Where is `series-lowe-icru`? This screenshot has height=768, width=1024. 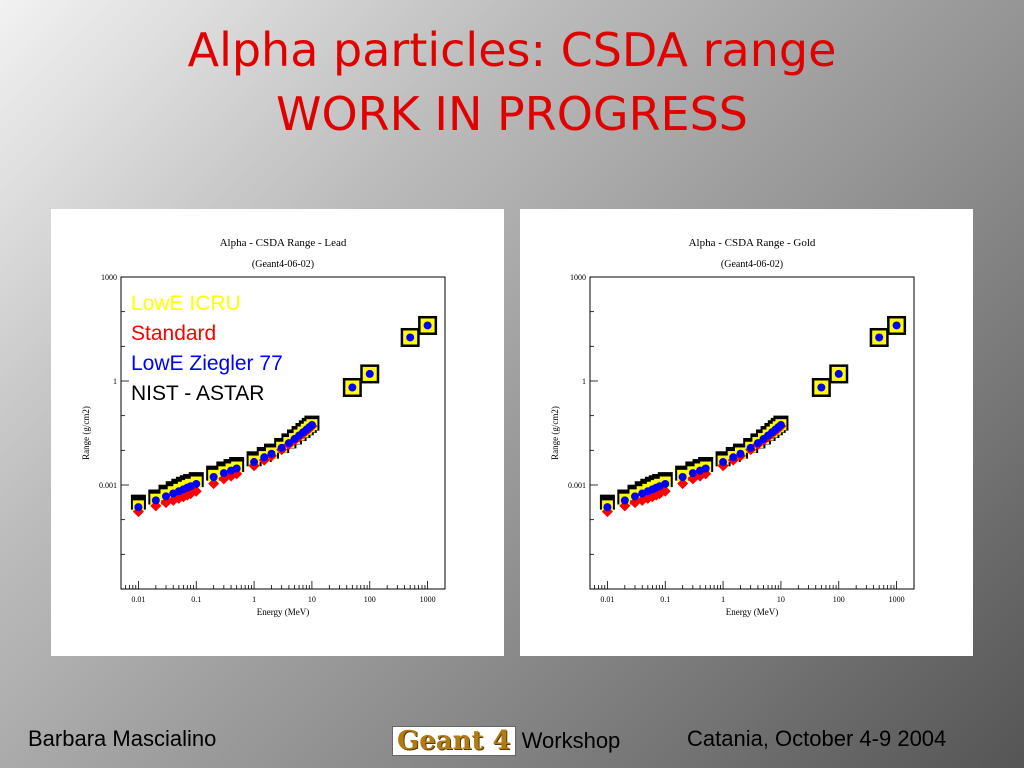
series-lowe-icru is located at coordinates (752, 415).